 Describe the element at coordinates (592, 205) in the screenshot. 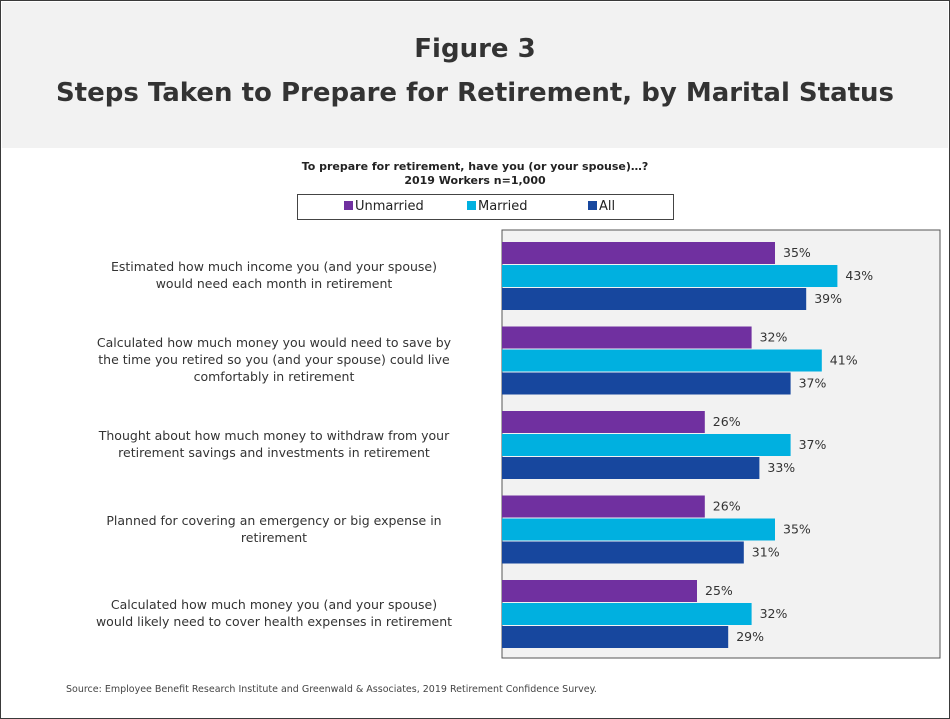

I see `legend-swatch-all` at that location.